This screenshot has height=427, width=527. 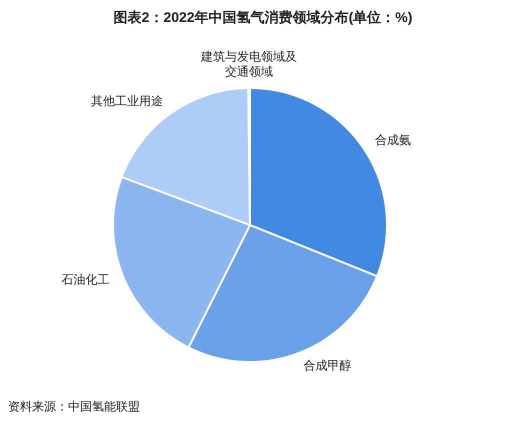 What do you see at coordinates (393, 139) in the screenshot?
I see `slice-label: 合成氨` at bounding box center [393, 139].